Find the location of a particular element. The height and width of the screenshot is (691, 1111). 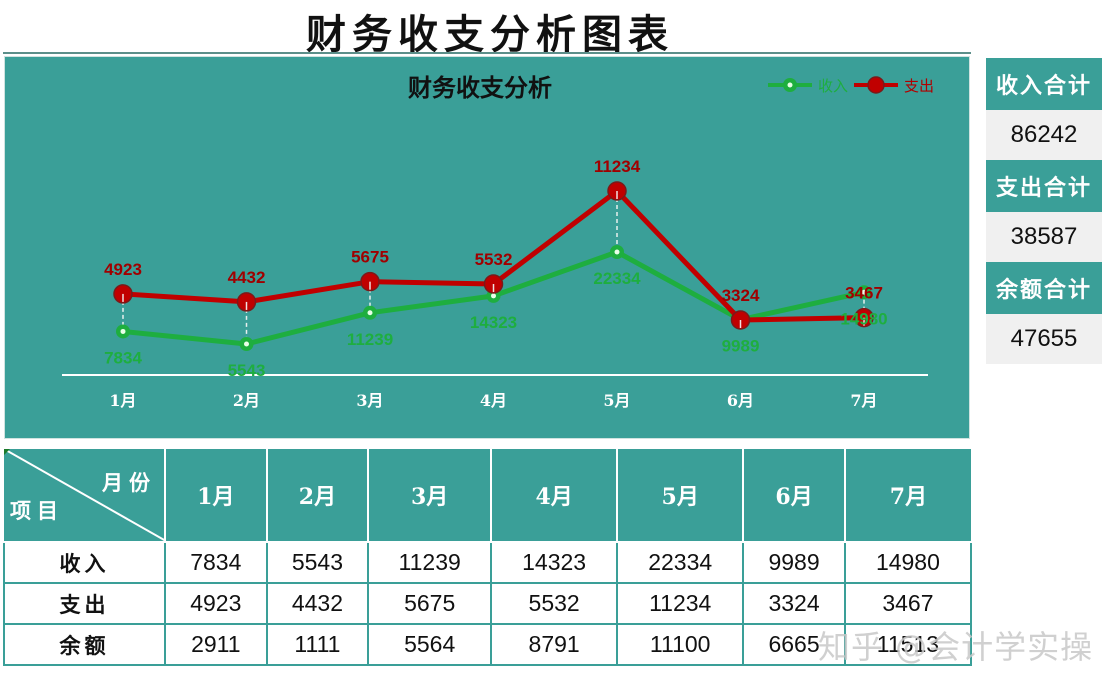

column-header: 5月 is located at coordinates (680, 496).